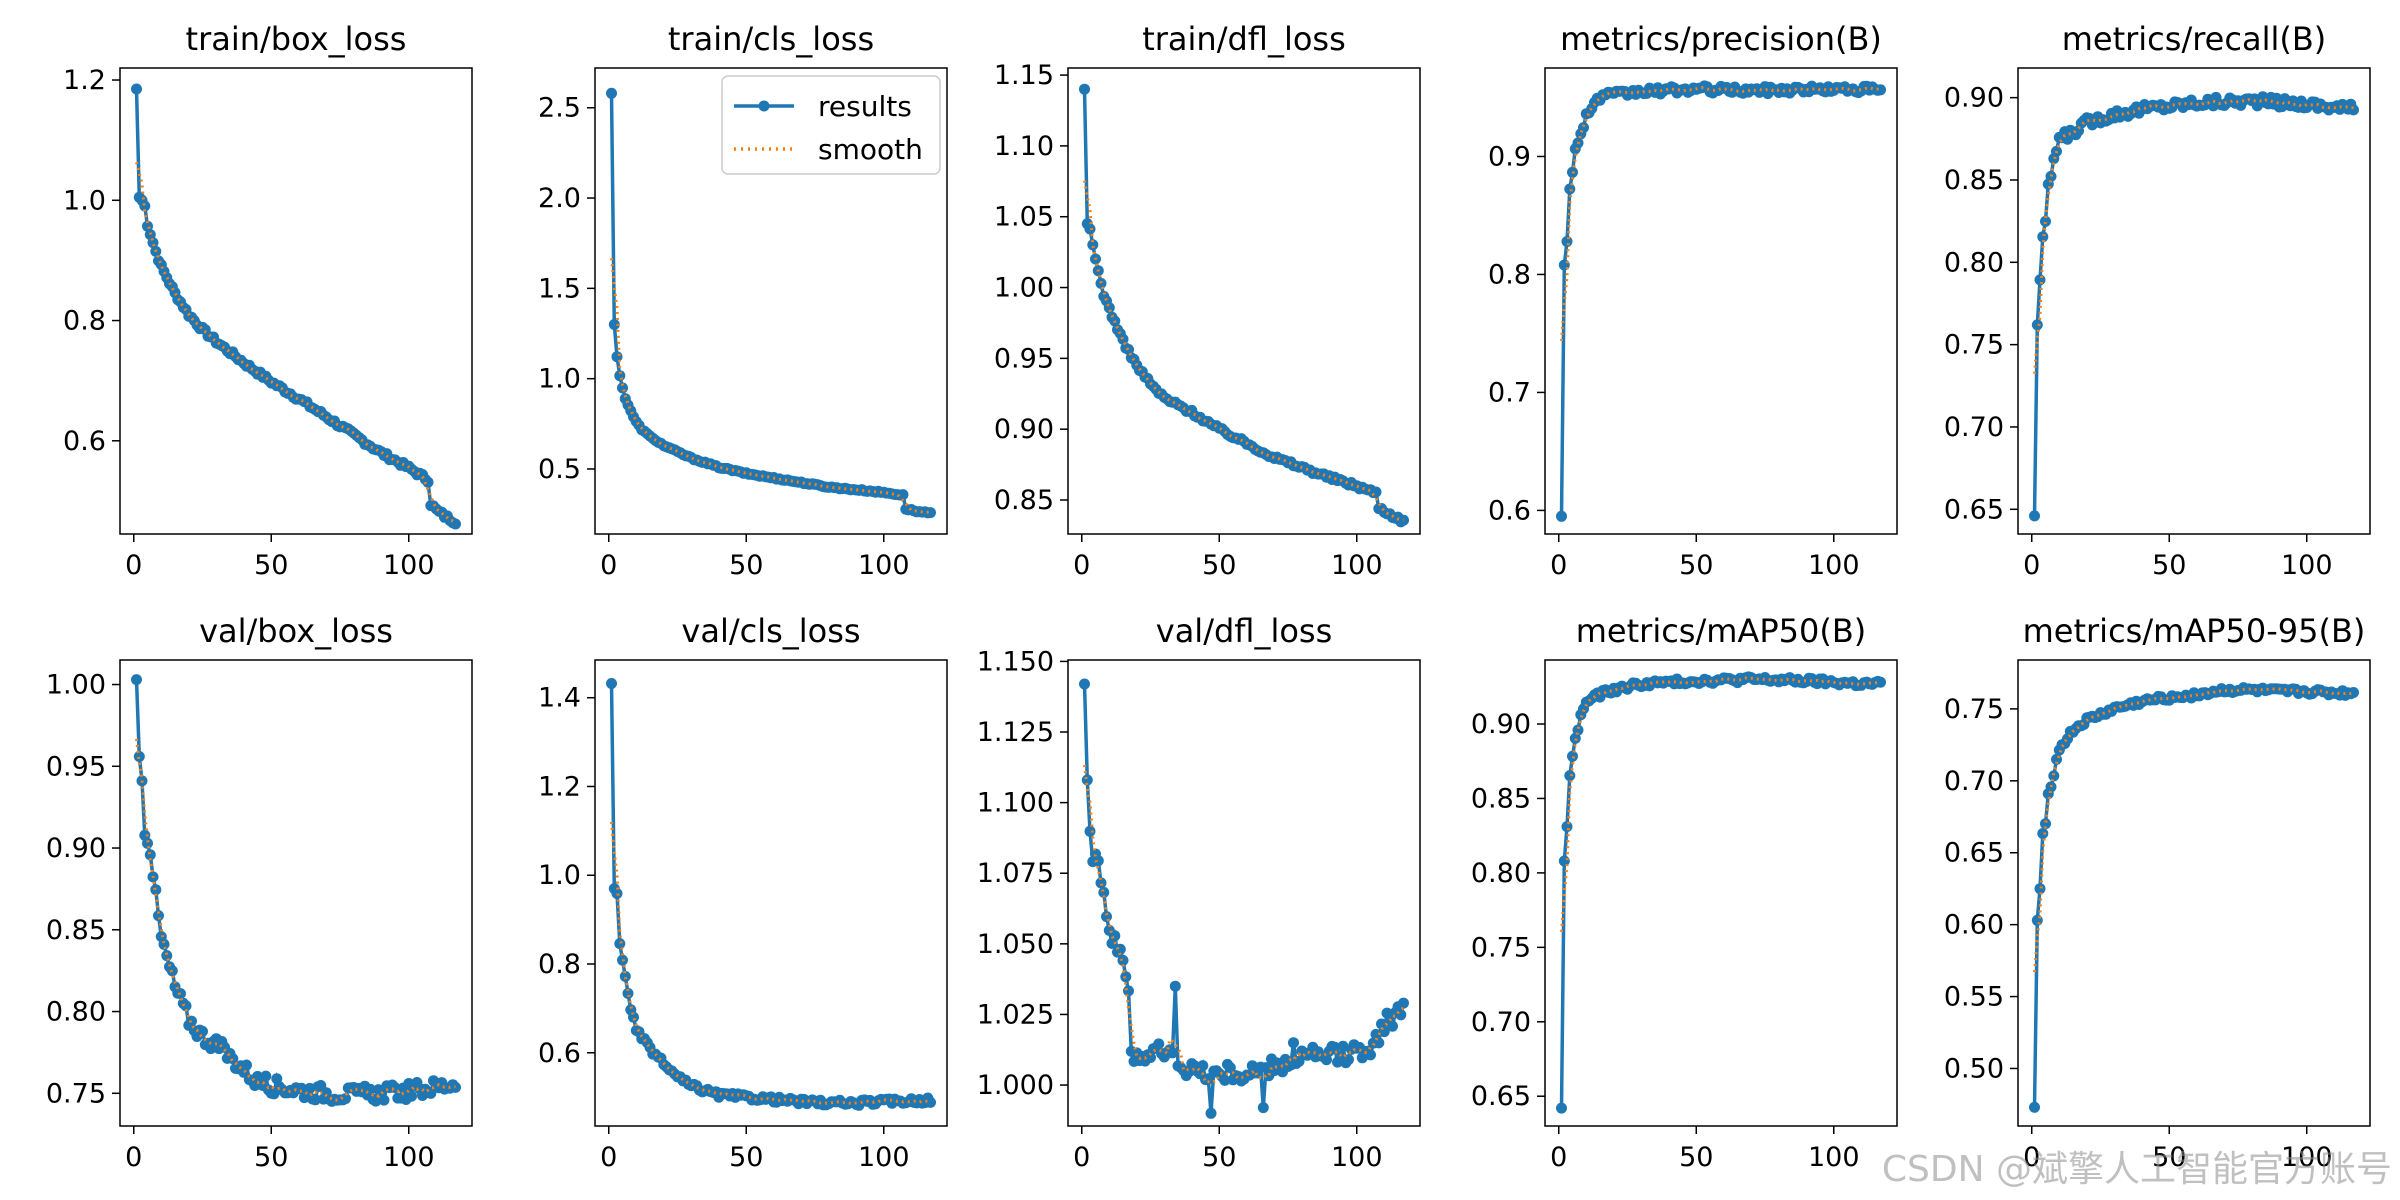 This screenshot has height=1200, width=2400. What do you see at coordinates (296, 39) in the screenshot?
I see `chart-title: train/box_loss` at bounding box center [296, 39].